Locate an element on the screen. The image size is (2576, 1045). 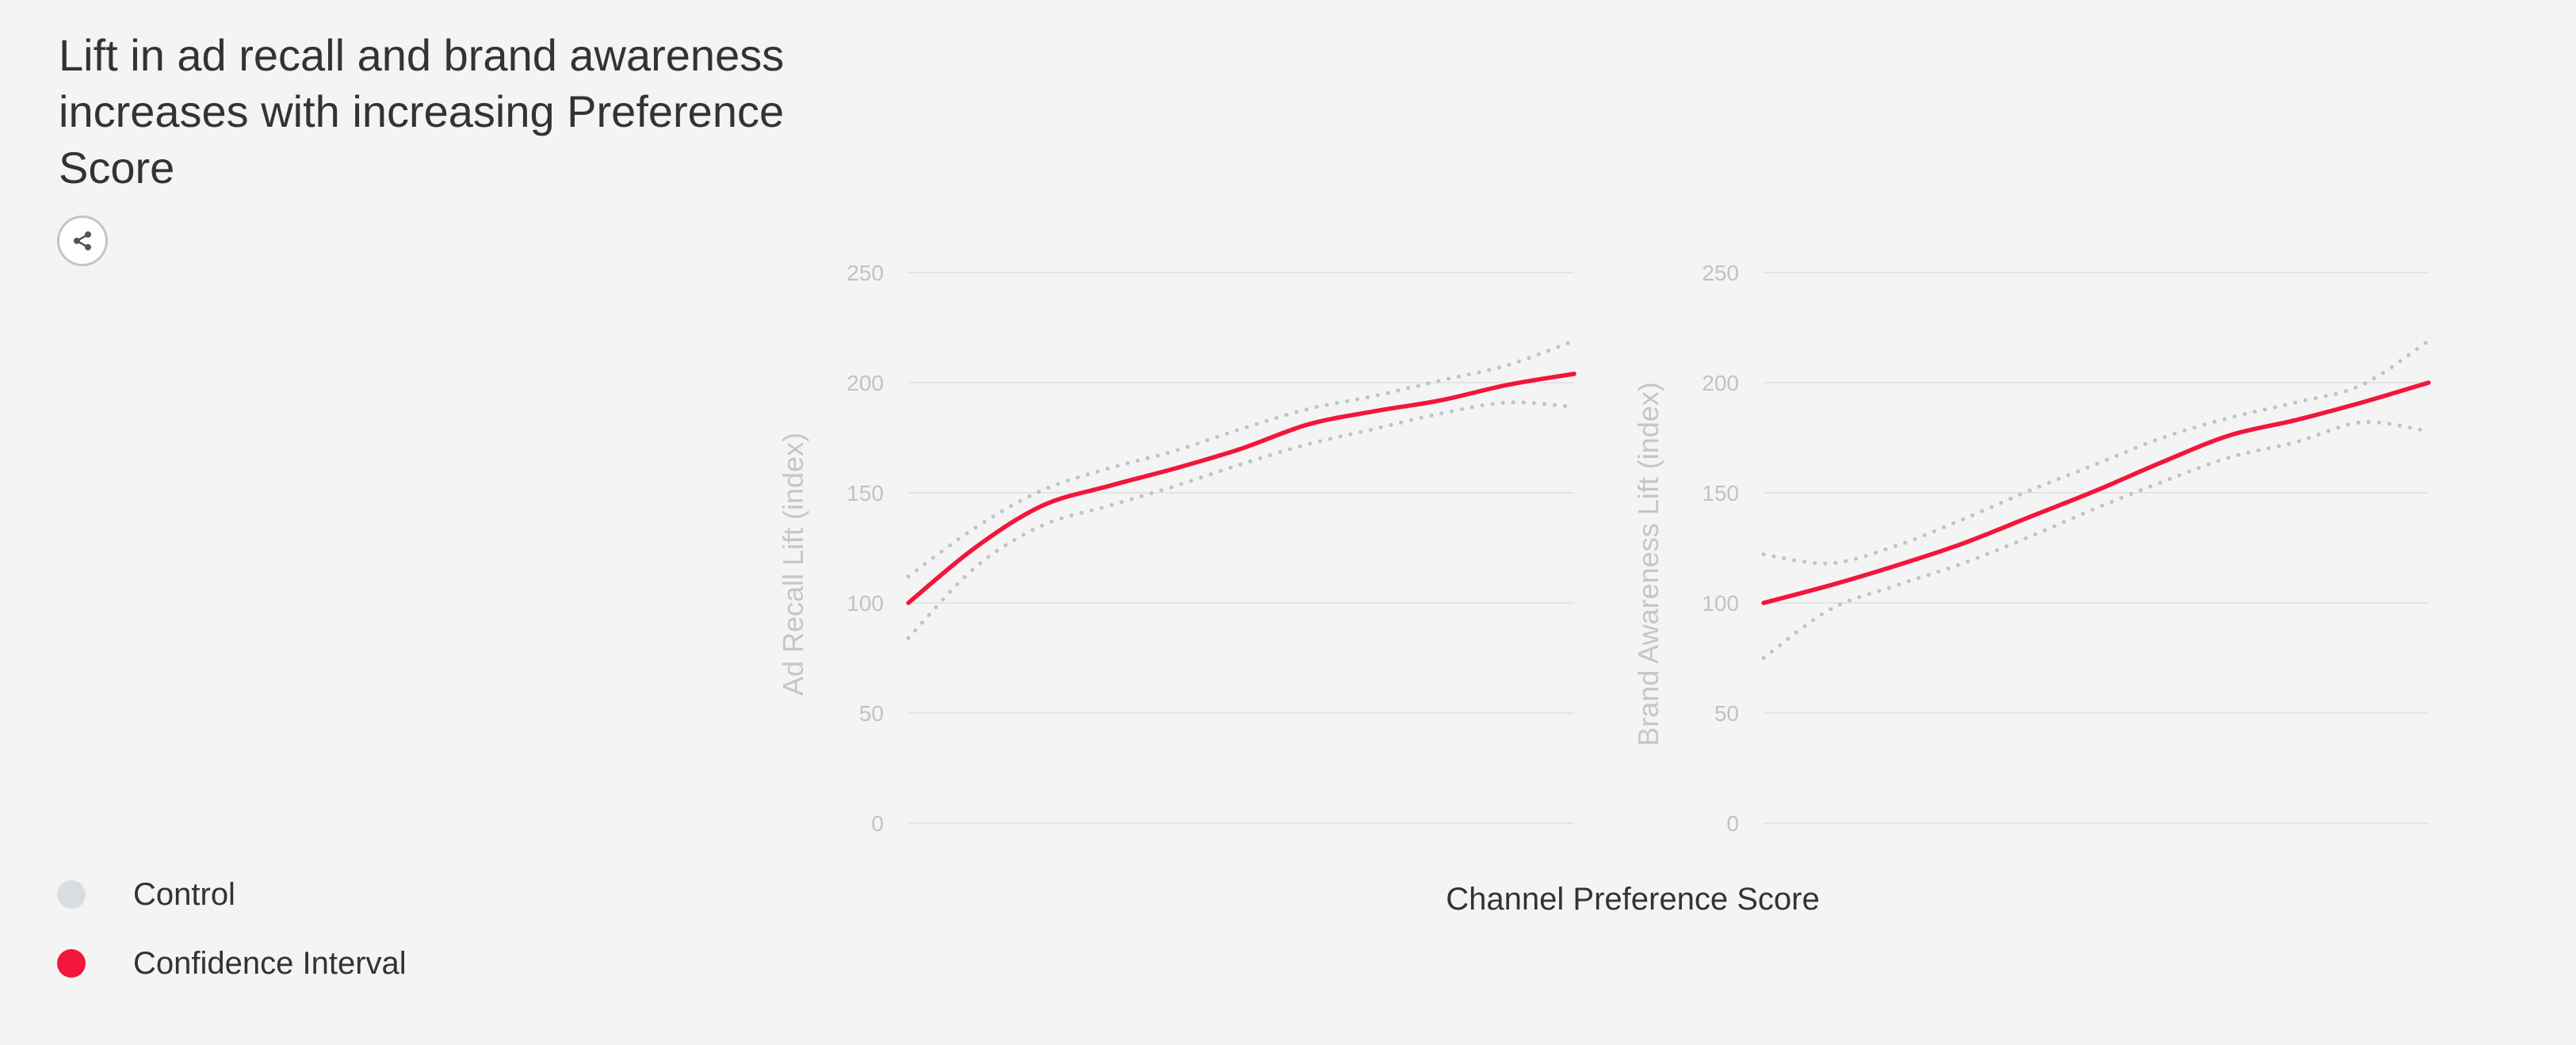
share-button is located at coordinates (82, 240).